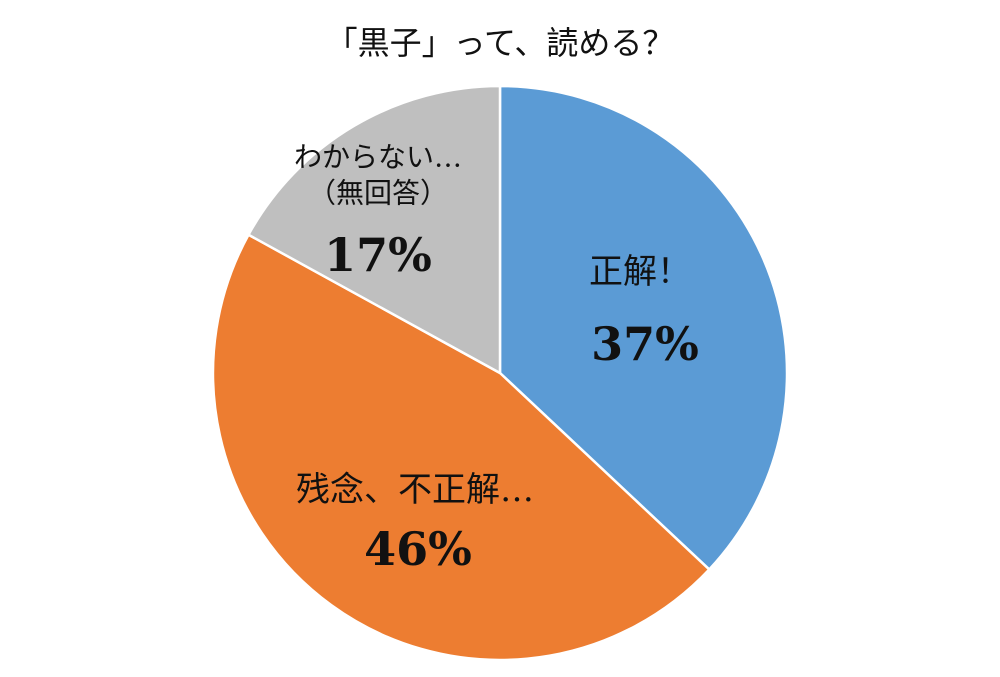 The image size is (1000, 677). What do you see at coordinates (378, 255) in the screenshot?
I see `value-label: 17%` at bounding box center [378, 255].